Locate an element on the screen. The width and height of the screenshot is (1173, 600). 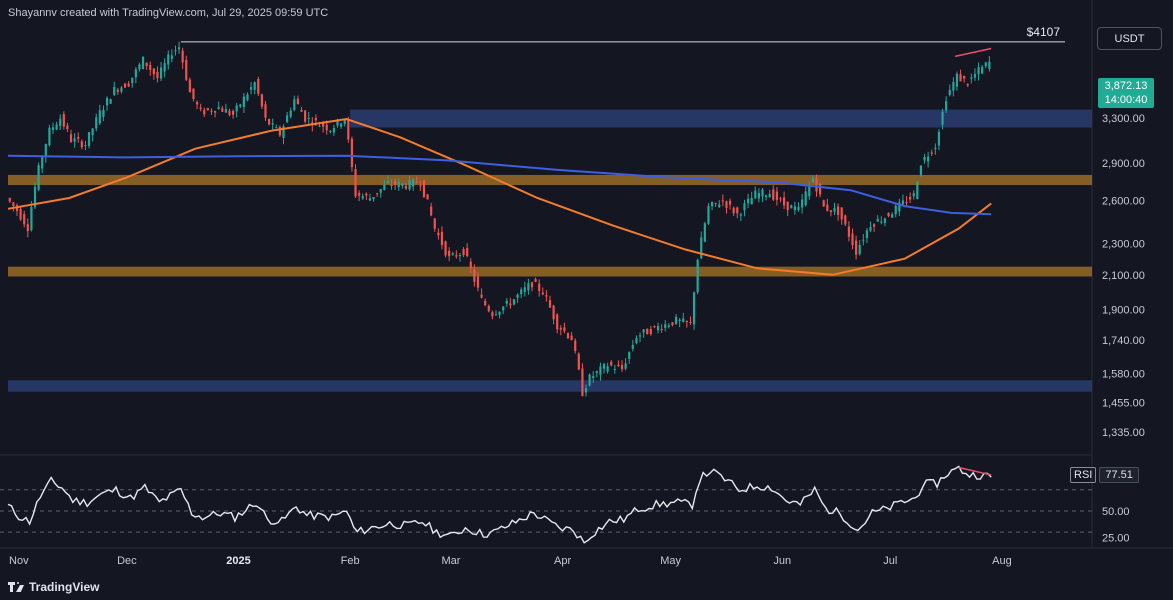
currency-selector: USDT is located at coordinates (1129, 38).